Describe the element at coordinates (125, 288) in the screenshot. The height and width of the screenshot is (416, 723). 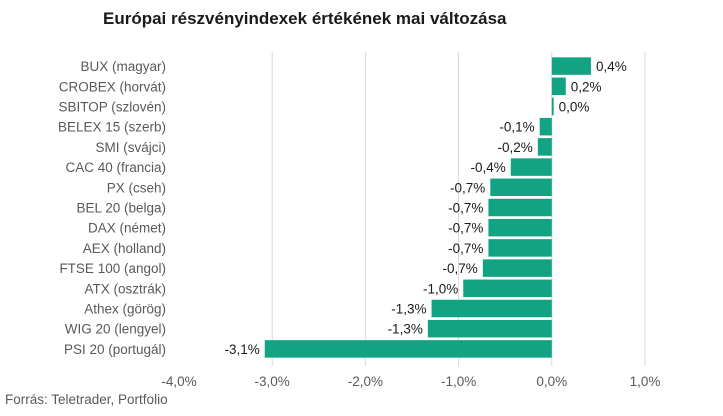
I see `category-label: ATX (osztrák)` at that location.